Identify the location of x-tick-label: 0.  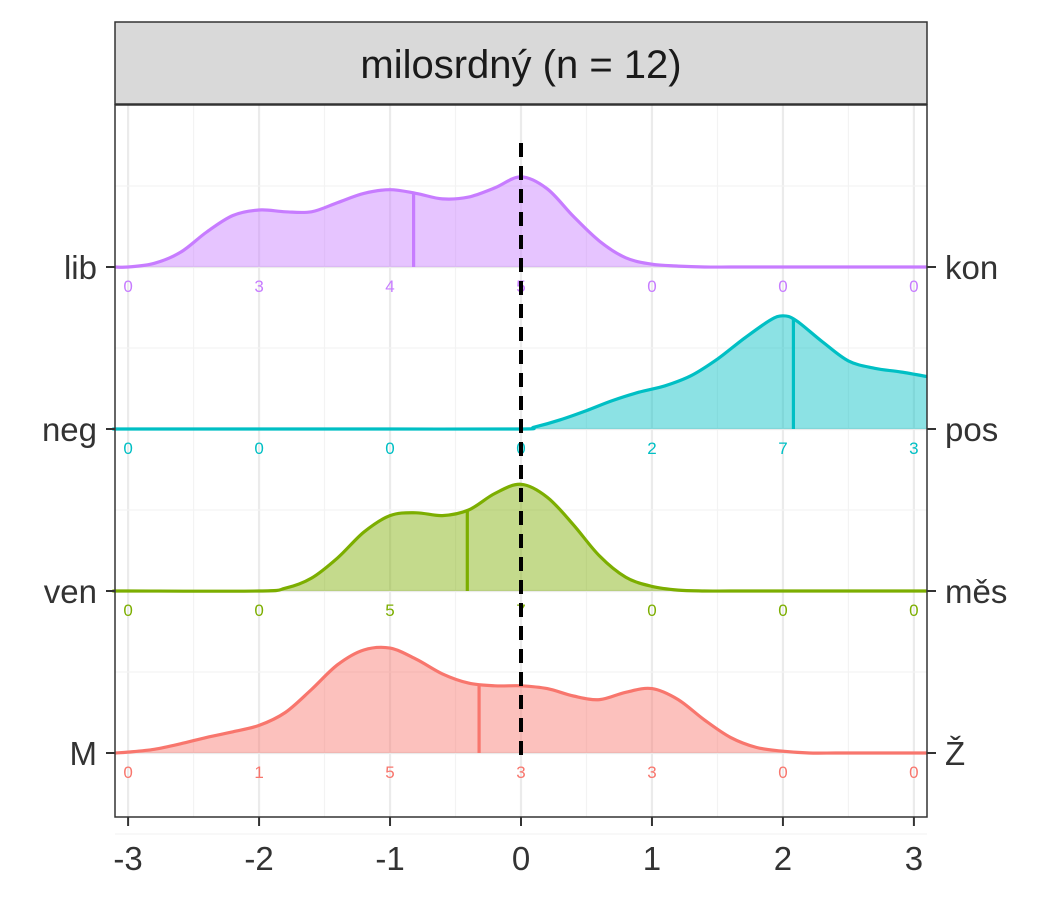
(521, 858).